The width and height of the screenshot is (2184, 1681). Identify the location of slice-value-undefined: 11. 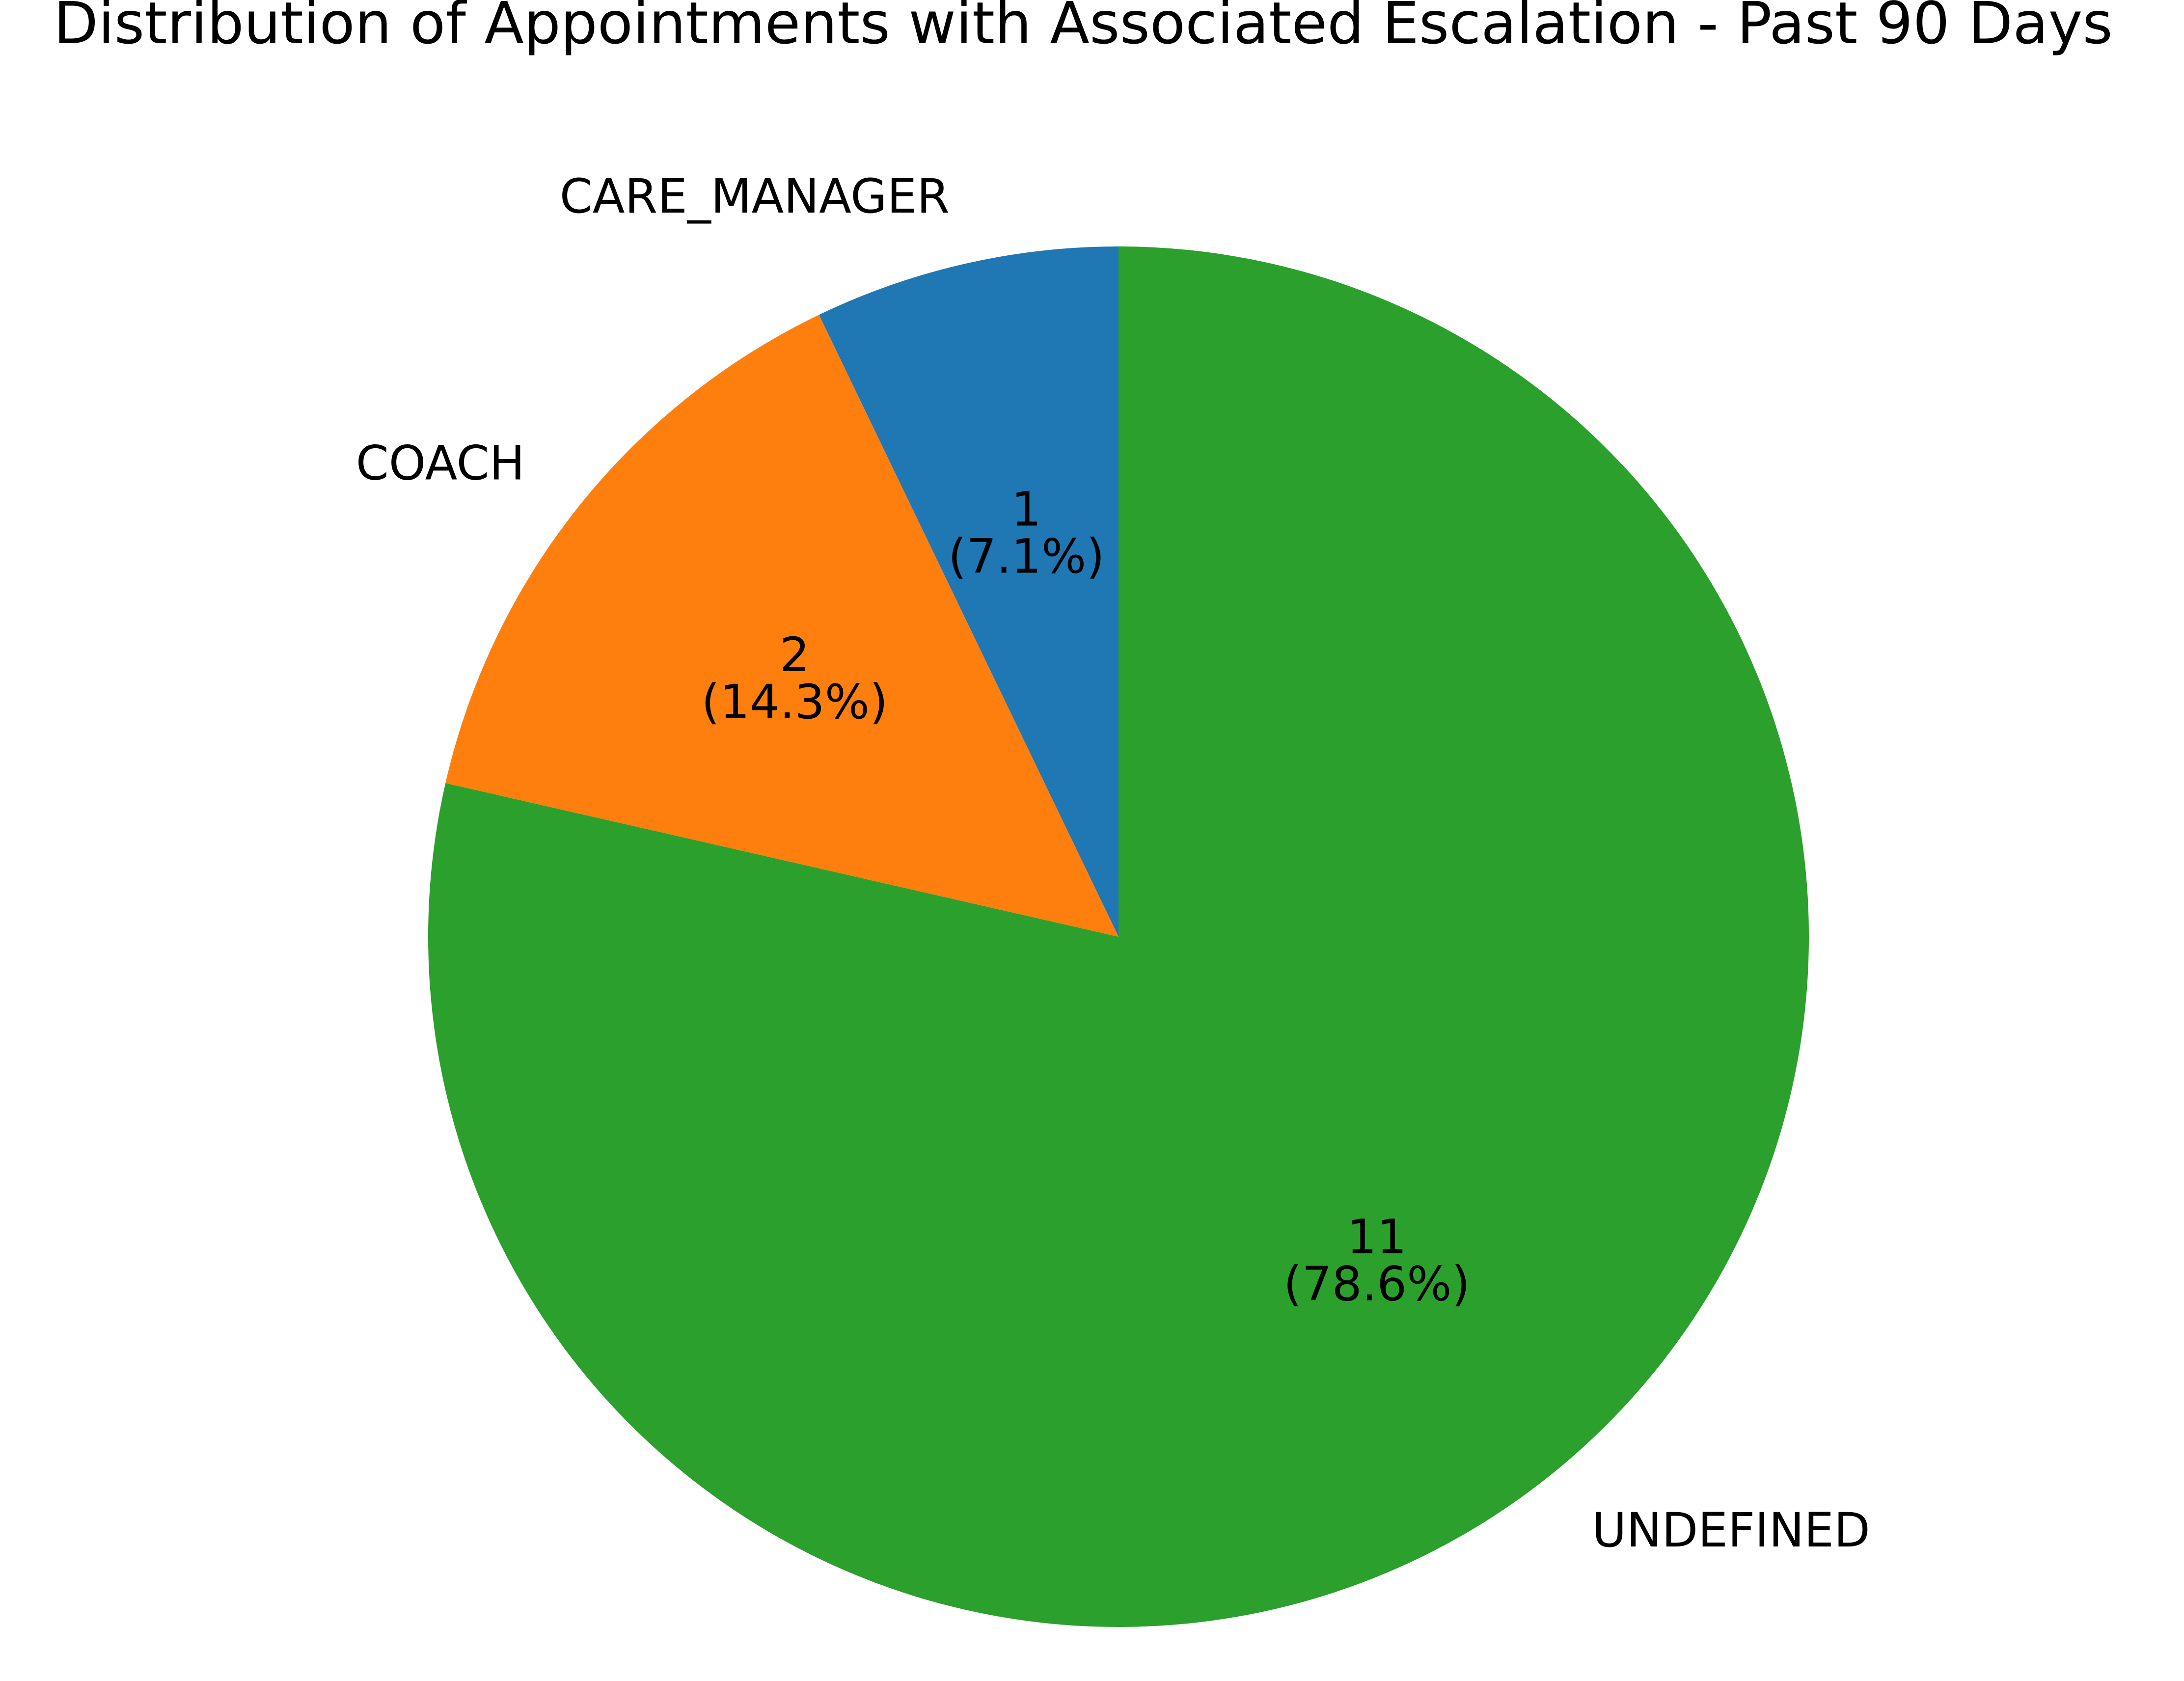
(1377, 1237).